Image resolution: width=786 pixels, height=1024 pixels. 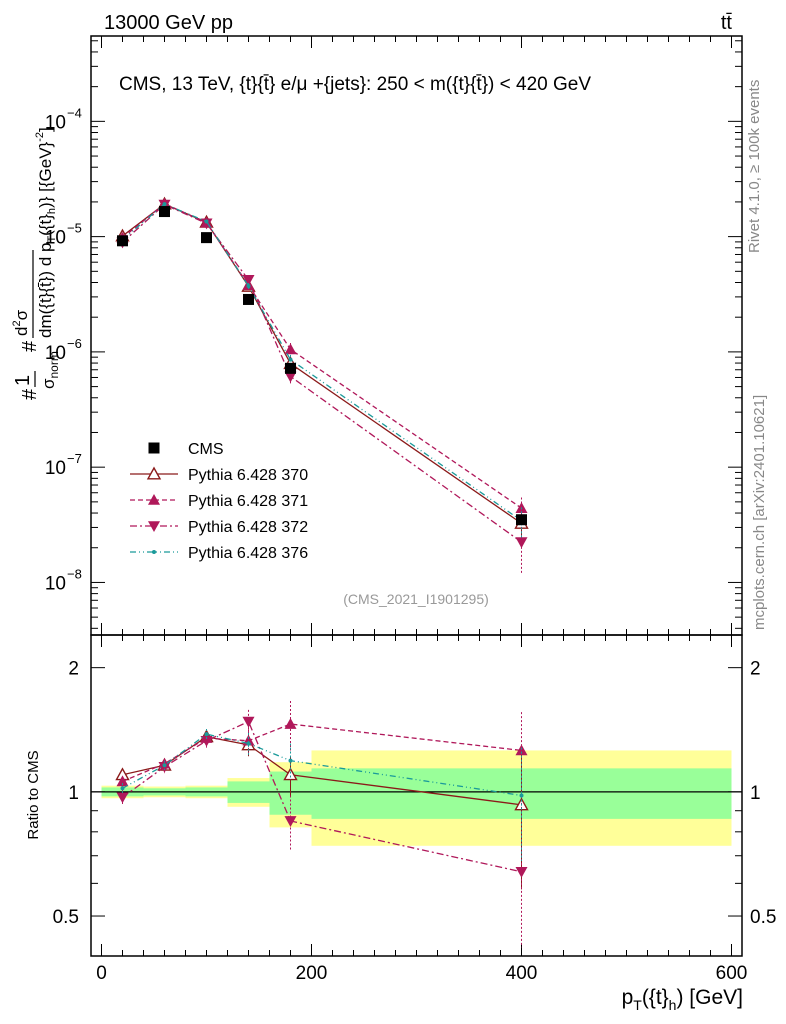 What do you see at coordinates (74, 228) in the screenshot?
I see `y-tick-label-exp: −5` at bounding box center [74, 228].